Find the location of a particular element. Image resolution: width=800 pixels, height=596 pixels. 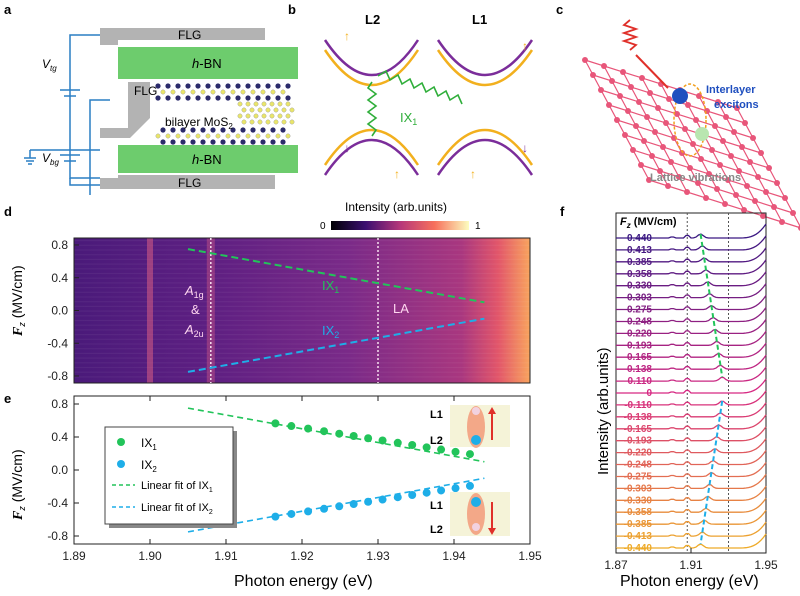

heat-band is located at coordinates (150, 310).